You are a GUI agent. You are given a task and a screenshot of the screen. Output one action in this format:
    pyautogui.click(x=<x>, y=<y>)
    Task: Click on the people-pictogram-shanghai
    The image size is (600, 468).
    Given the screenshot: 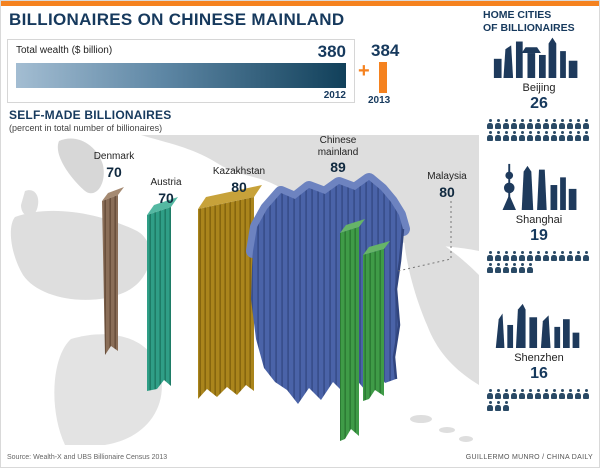 What is the action you would take?
    pyautogui.click(x=539, y=262)
    